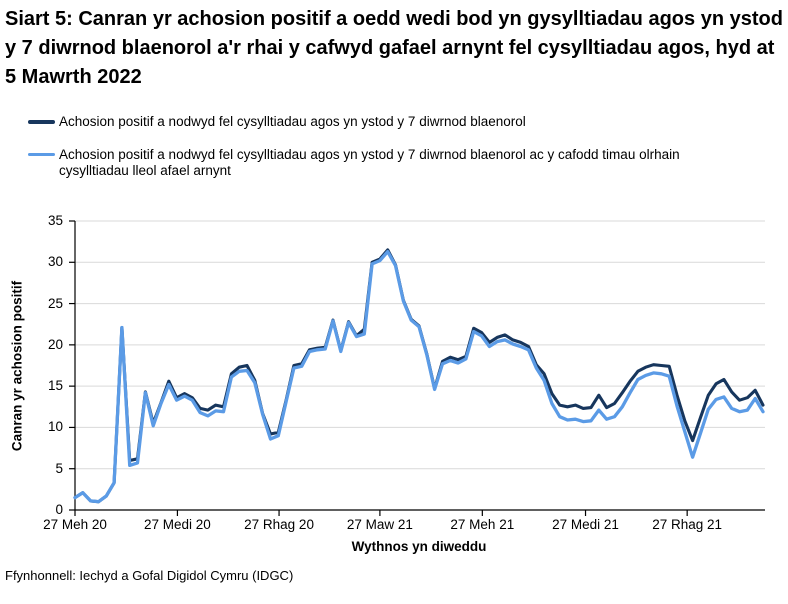 The height and width of the screenshot is (604, 788). Describe the element at coordinates (17, 366) in the screenshot. I see `y-axis-title: Canran yr achosion positif` at that location.